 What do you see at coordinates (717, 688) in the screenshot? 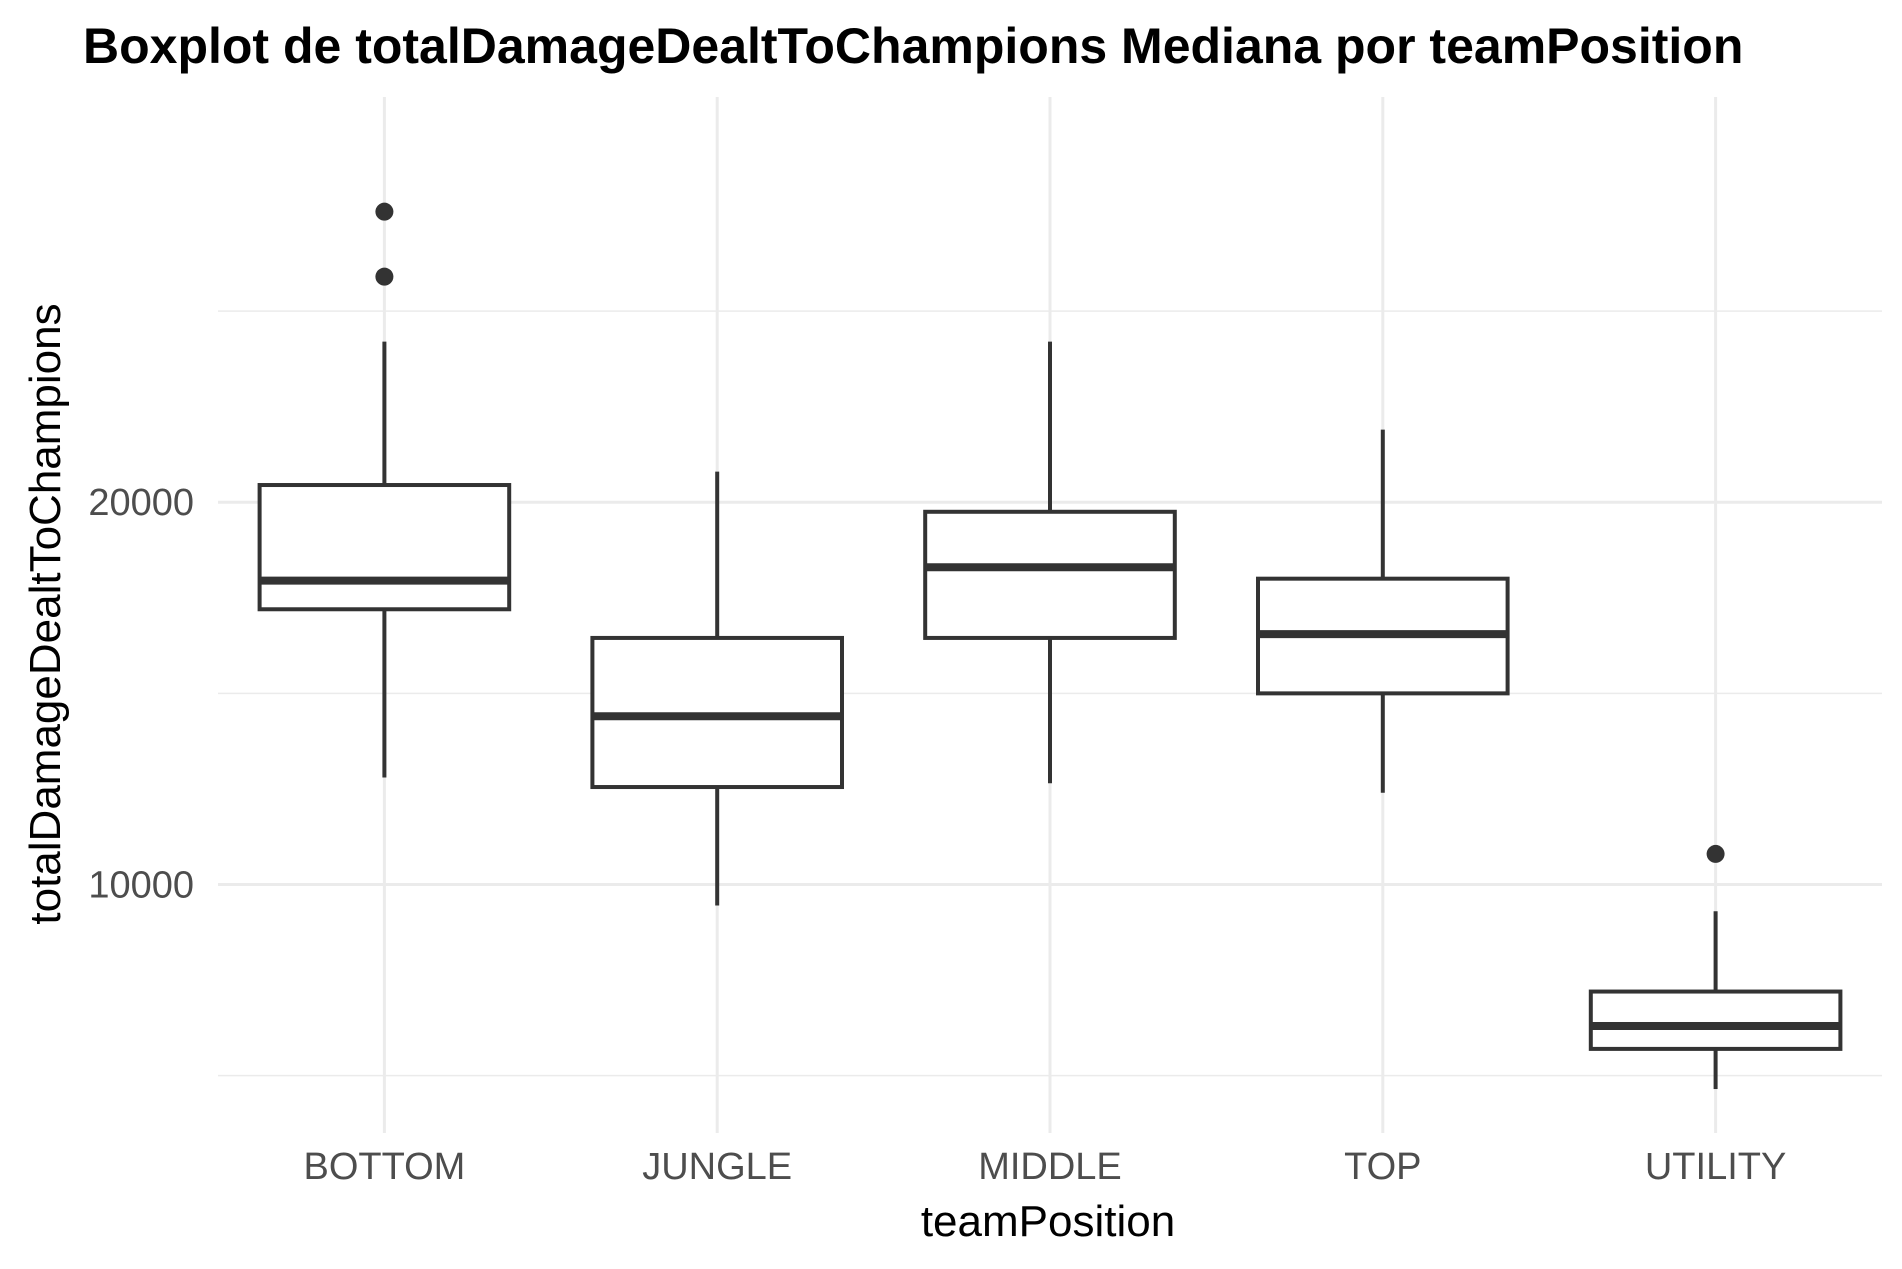
I see `box-jungle` at bounding box center [717, 688].